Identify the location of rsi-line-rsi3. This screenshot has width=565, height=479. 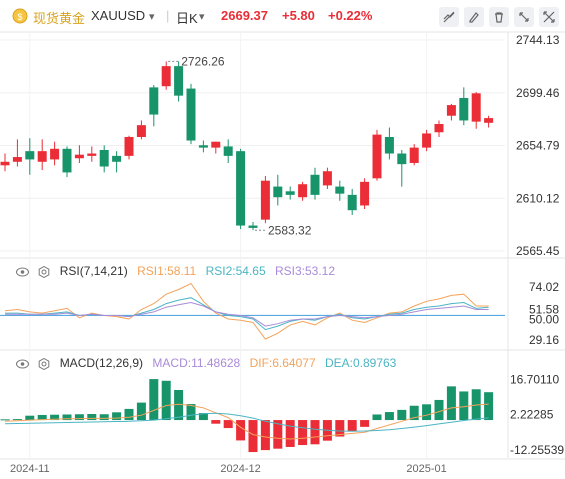
(247, 314).